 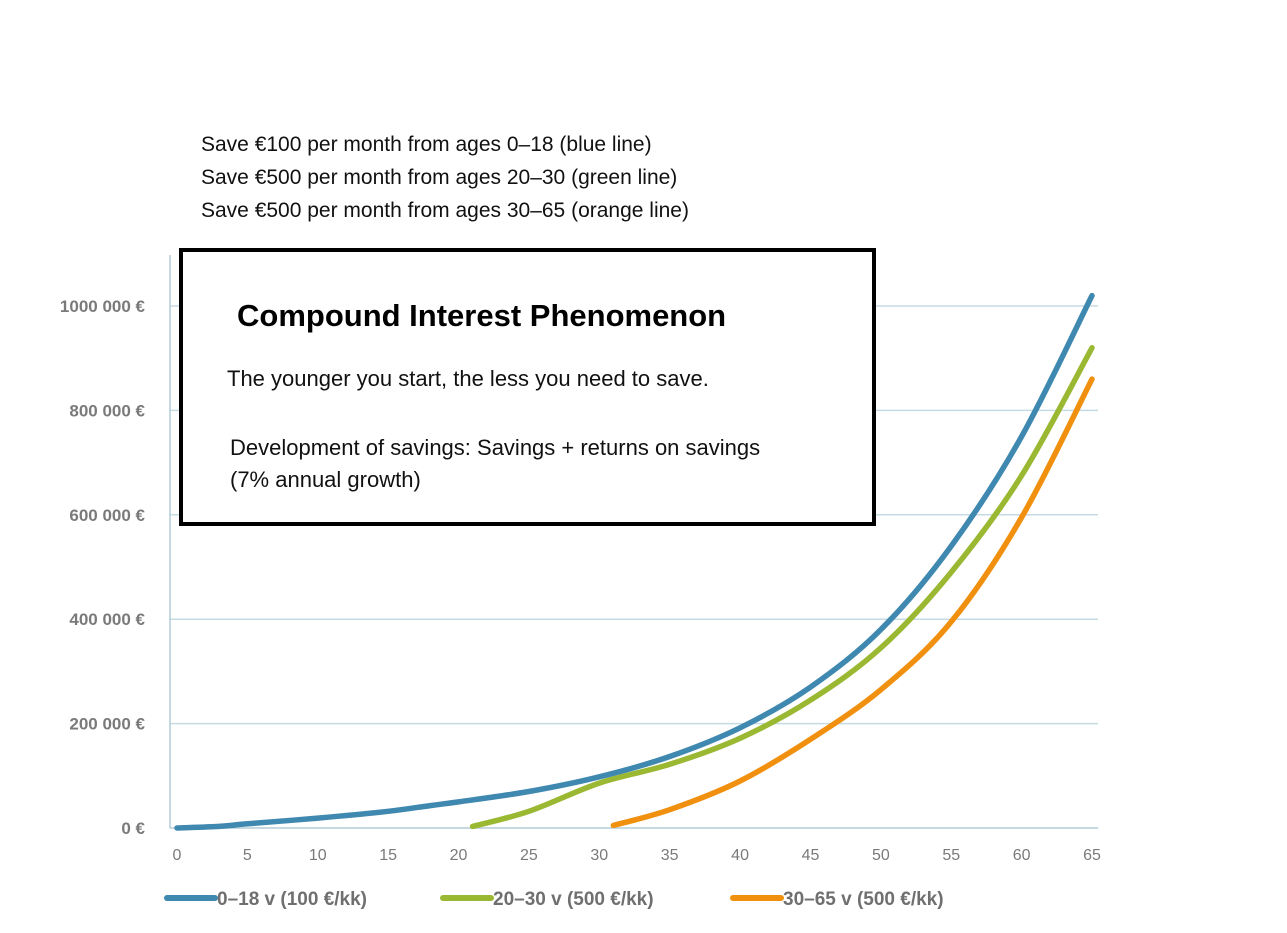 What do you see at coordinates (177, 855) in the screenshot?
I see `x-tick-label: 0` at bounding box center [177, 855].